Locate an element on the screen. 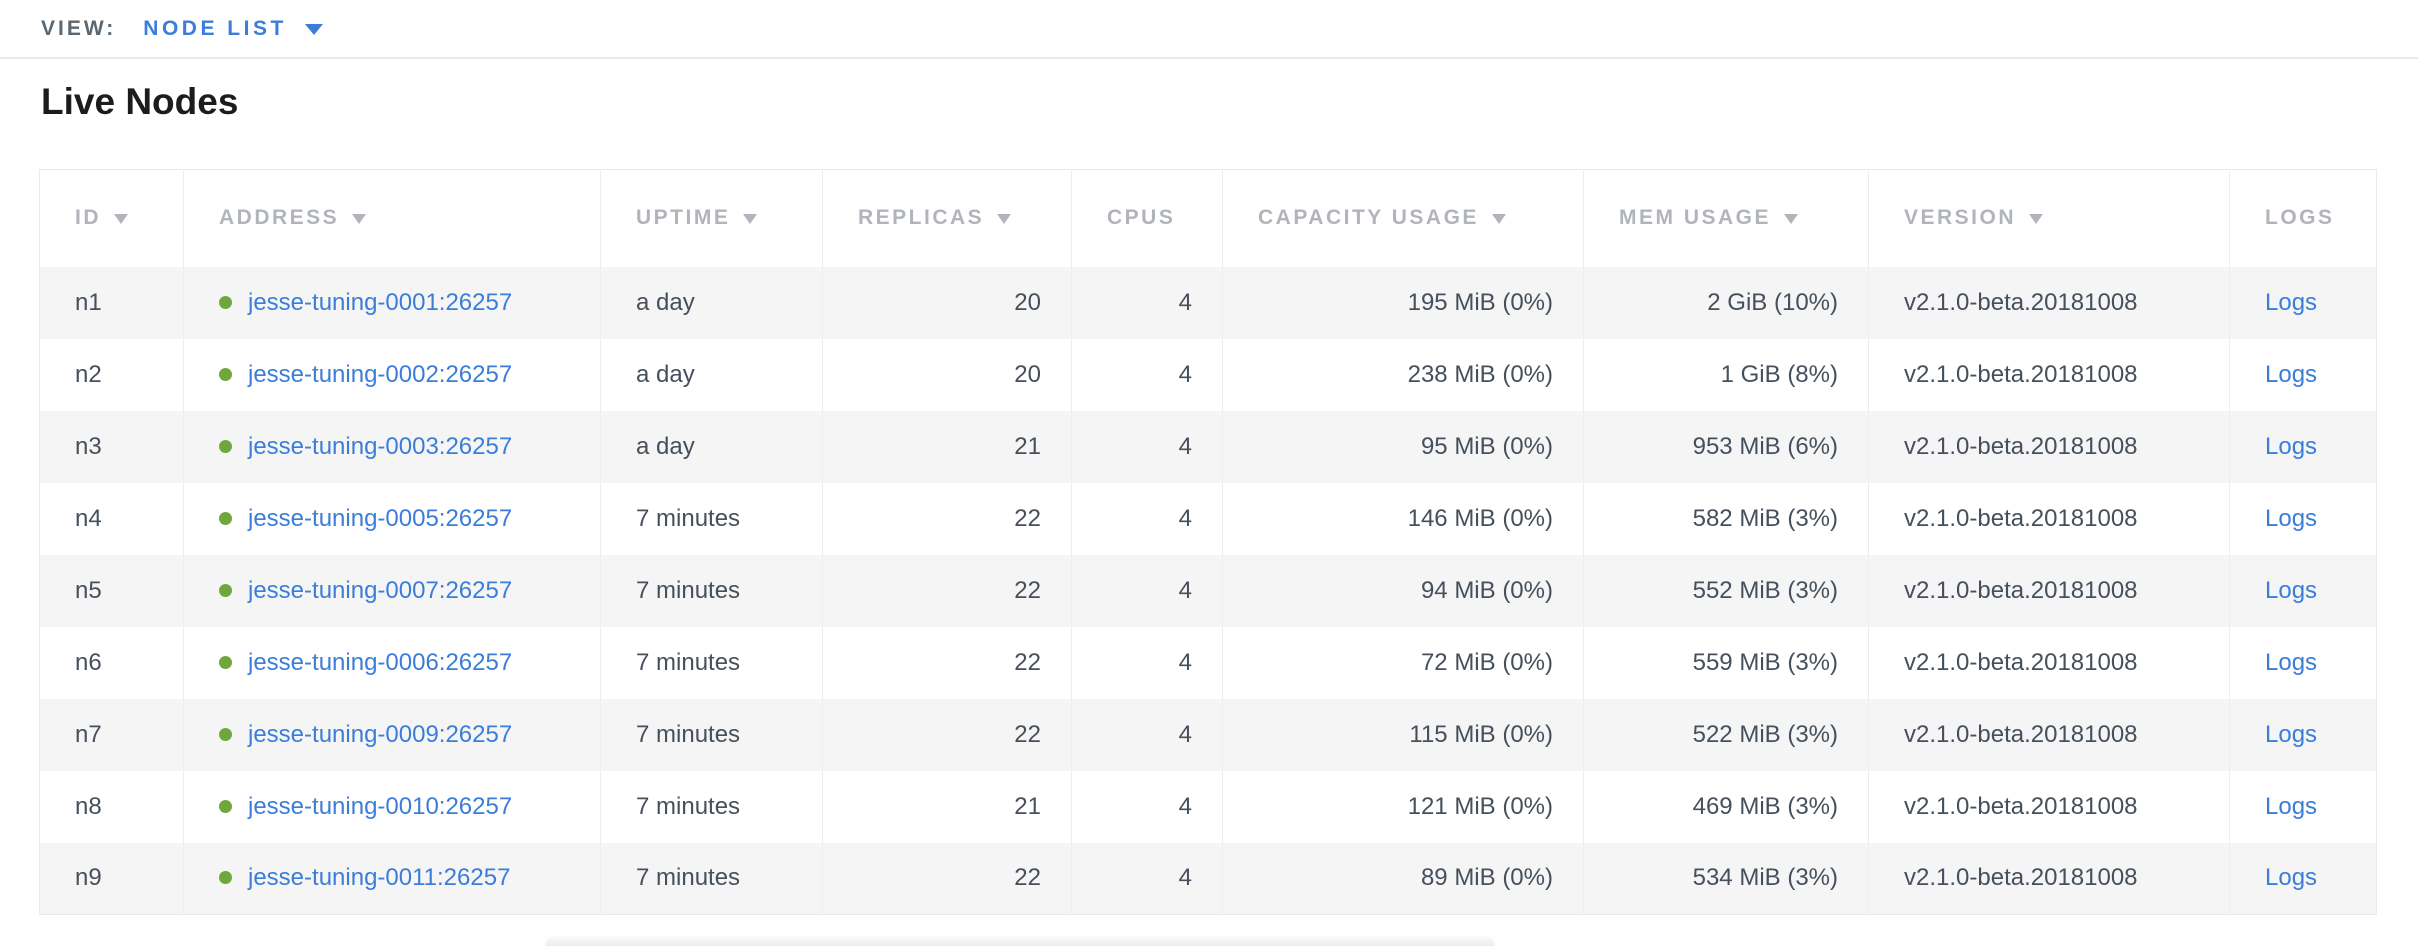 This screenshot has width=2418, height=946. node-address-cell: jesse-tuning-0003:26257 is located at coordinates (392, 446).